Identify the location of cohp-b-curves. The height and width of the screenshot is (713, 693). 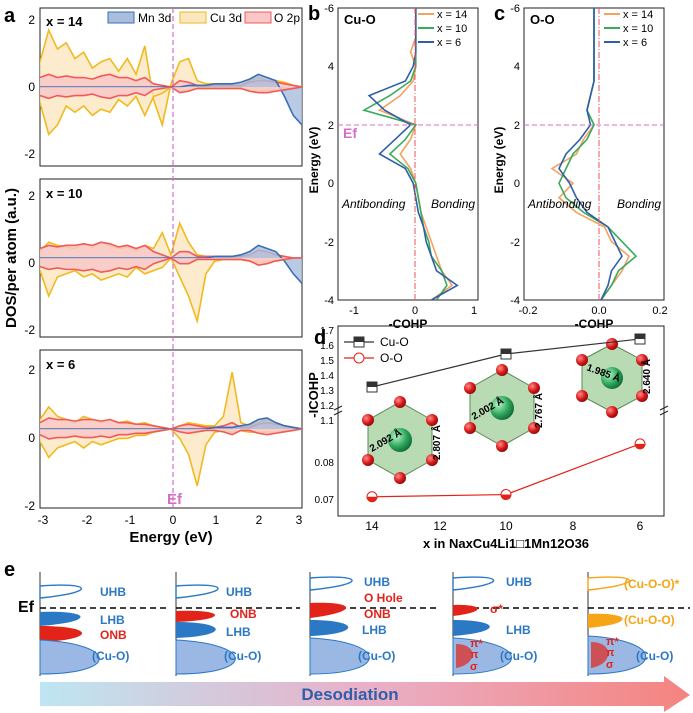
(410, 154).